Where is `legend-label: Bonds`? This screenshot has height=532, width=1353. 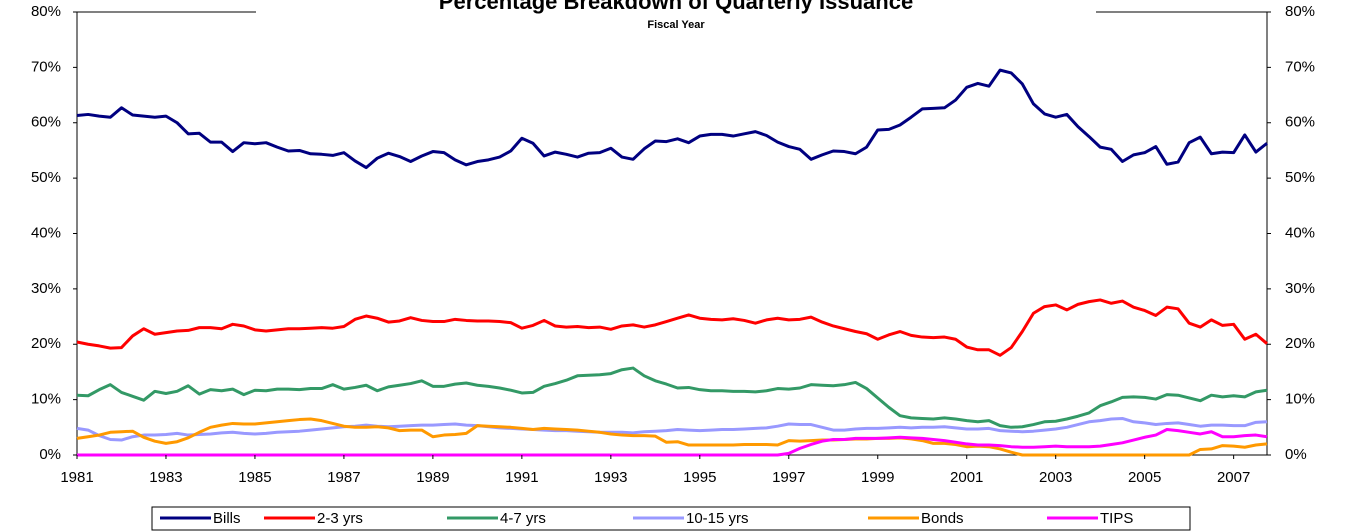
legend-label: Bonds is located at coordinates (942, 518).